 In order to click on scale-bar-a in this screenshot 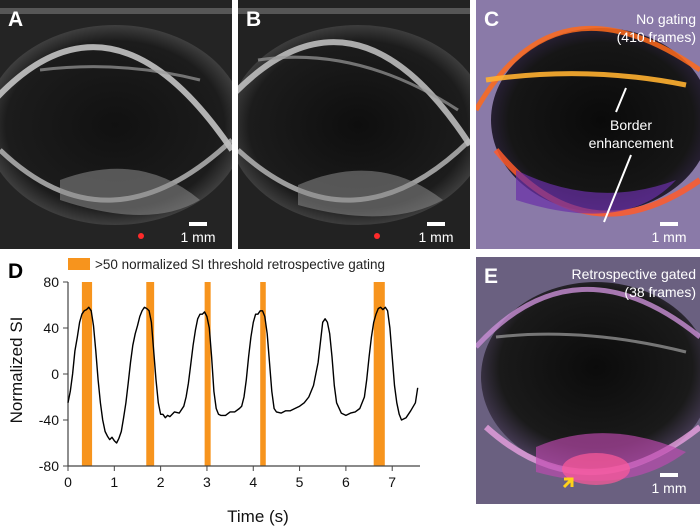, I will do `click(198, 224)`.